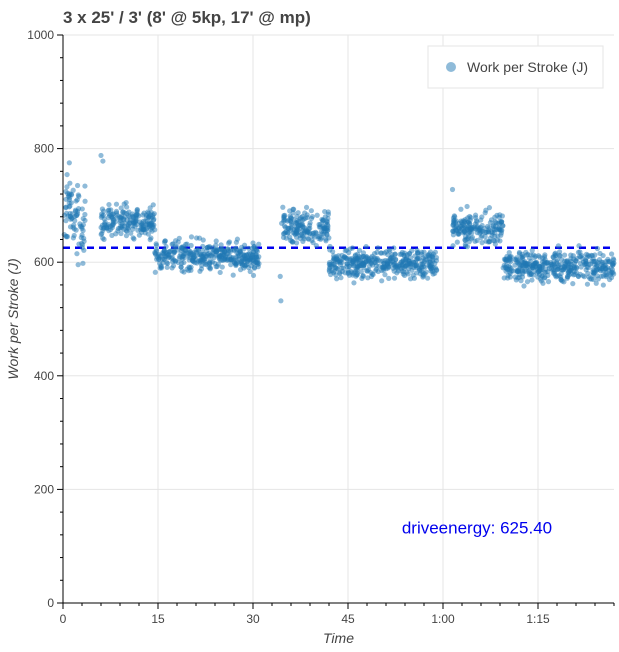 Image resolution: width=619 pixels, height=652 pixels. What do you see at coordinates (44, 376) in the screenshot?
I see `y-tick-label: 400` at bounding box center [44, 376].